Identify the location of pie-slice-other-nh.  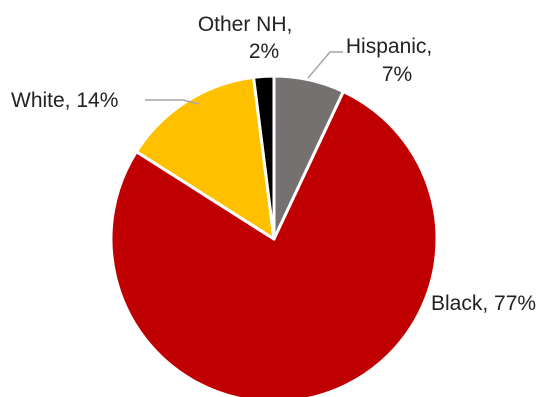
(264, 157).